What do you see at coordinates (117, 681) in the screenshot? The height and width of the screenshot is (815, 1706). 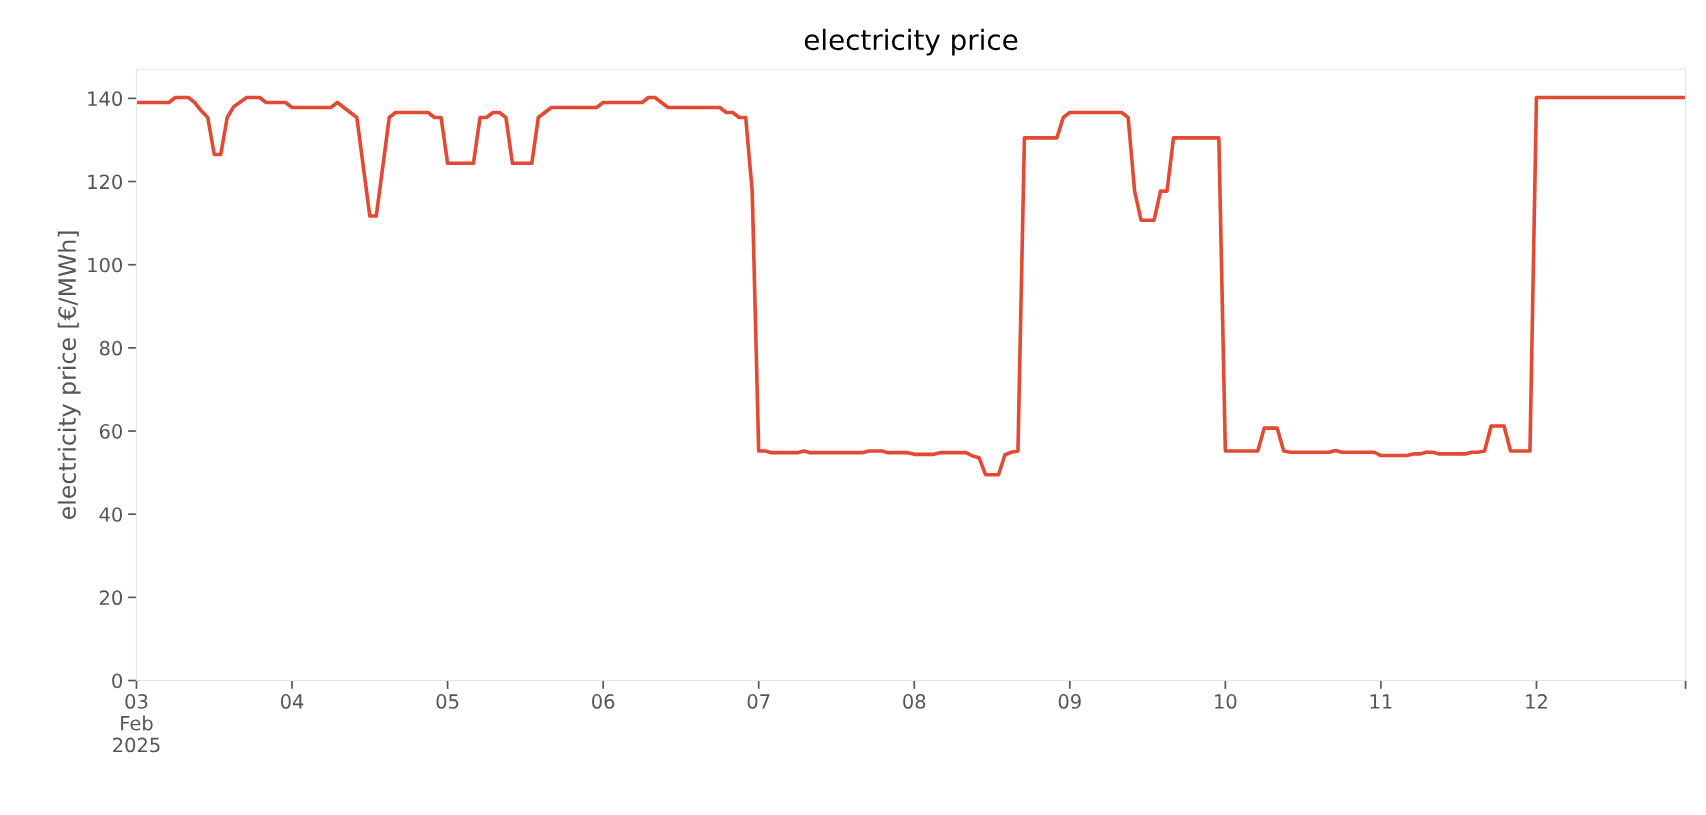 I see `y-tick-label: 0` at bounding box center [117, 681].